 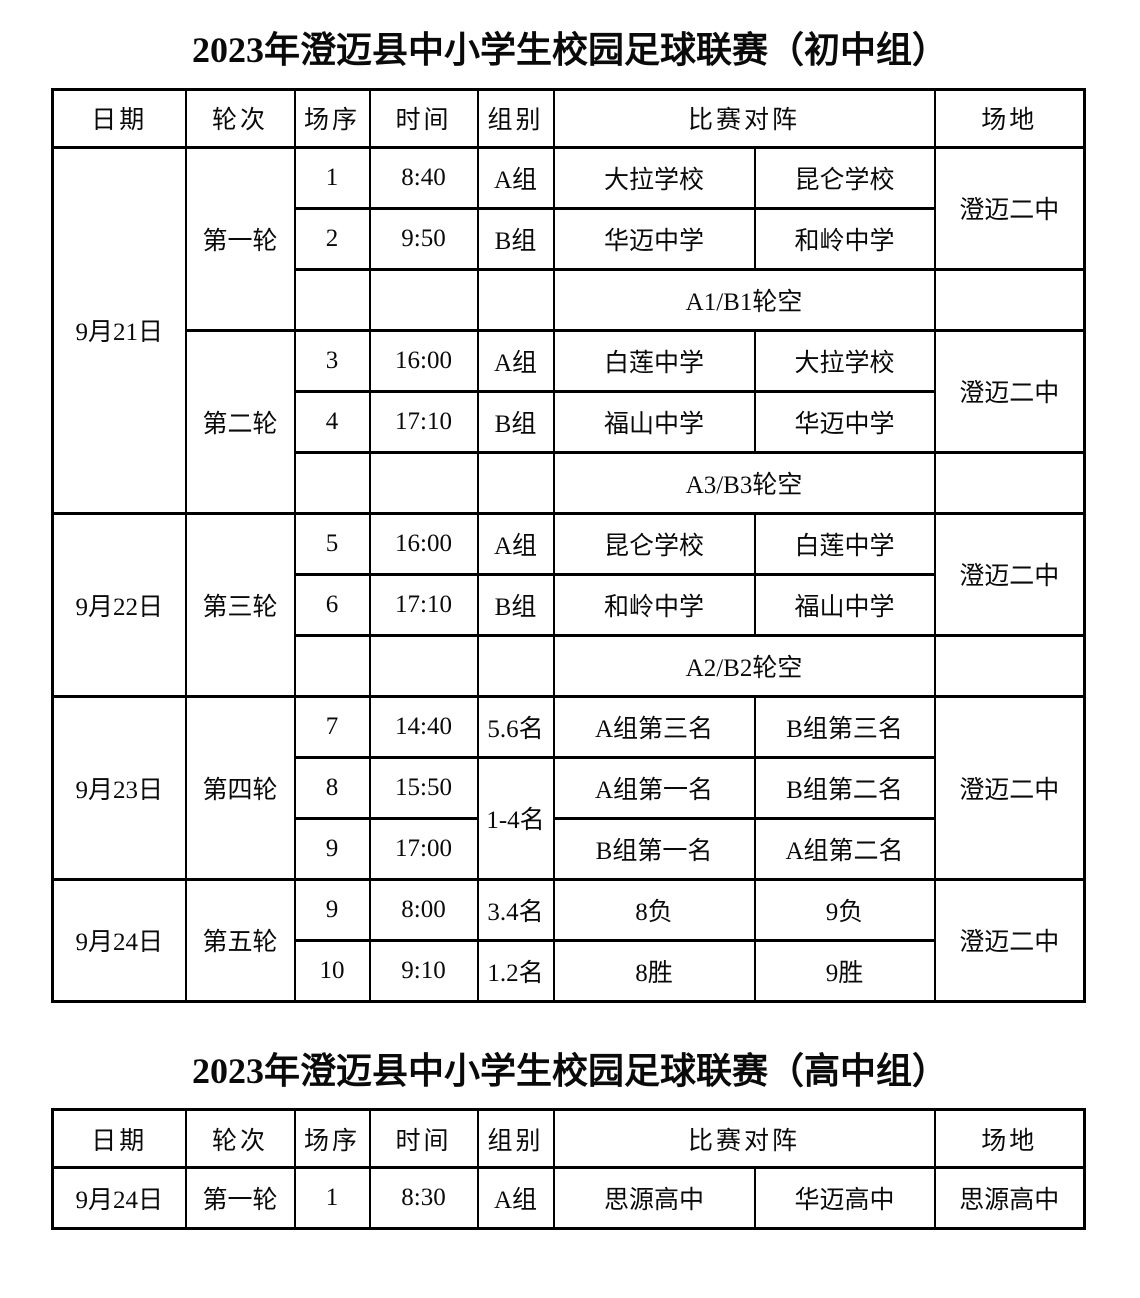 I want to click on round-cell: 第二轮, so click(x=240, y=421).